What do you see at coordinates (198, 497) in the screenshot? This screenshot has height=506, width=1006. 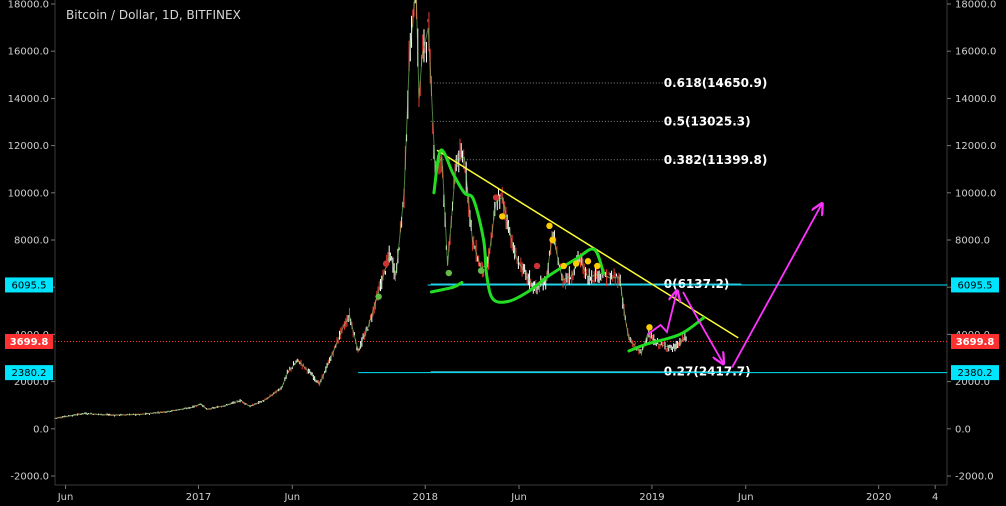 I see `x-tick-label: 2017` at bounding box center [198, 497].